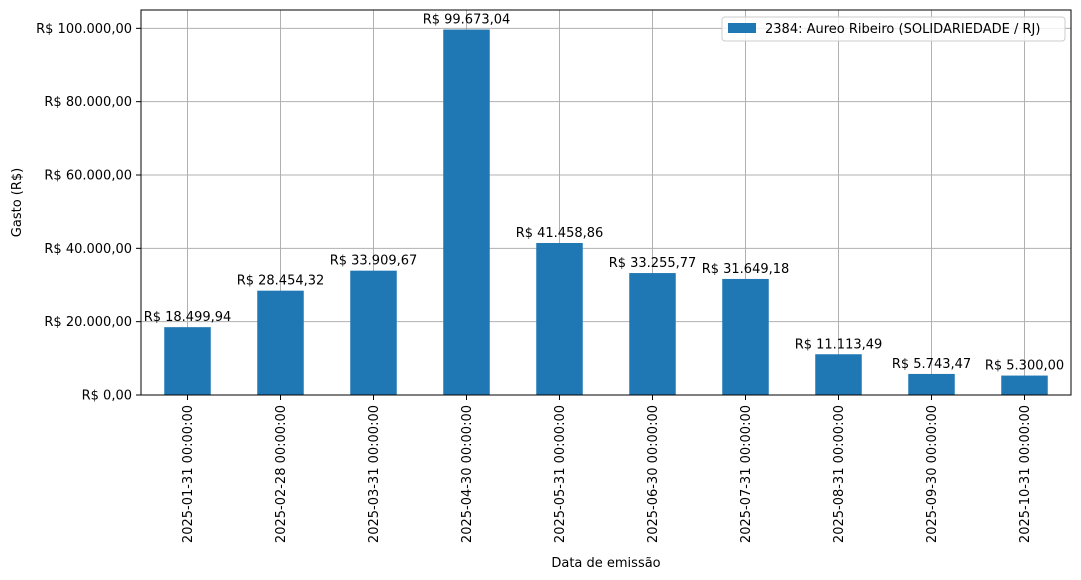  I want to click on legend-entry: 2384: Aureo Ribeiro (SOLIDARIEDADE / RJ), so click(902, 29).